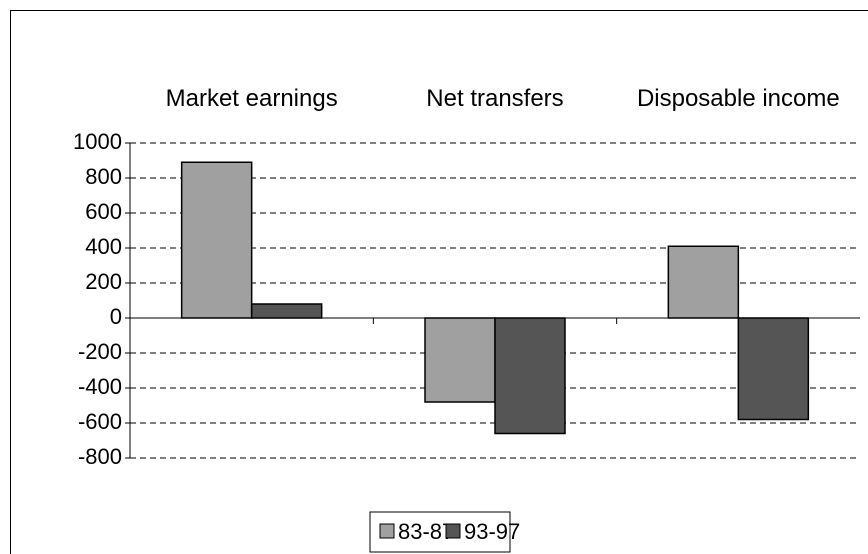  I want to click on y-tick-label: 200, so click(103, 281).